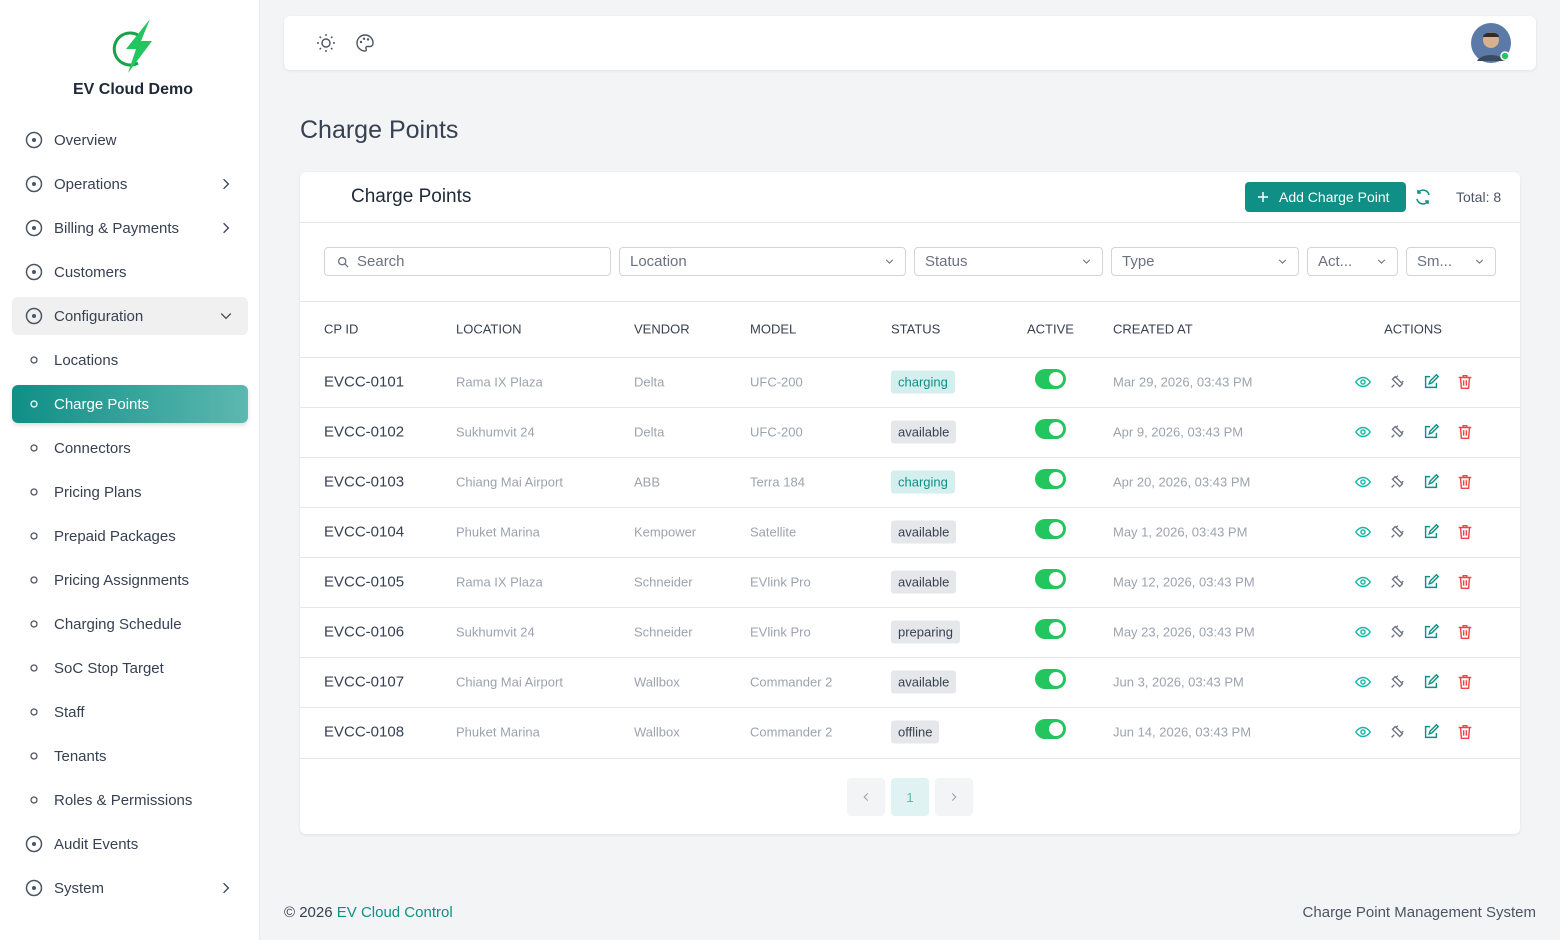  What do you see at coordinates (910, 707) in the screenshot?
I see `row-divider` at bounding box center [910, 707].